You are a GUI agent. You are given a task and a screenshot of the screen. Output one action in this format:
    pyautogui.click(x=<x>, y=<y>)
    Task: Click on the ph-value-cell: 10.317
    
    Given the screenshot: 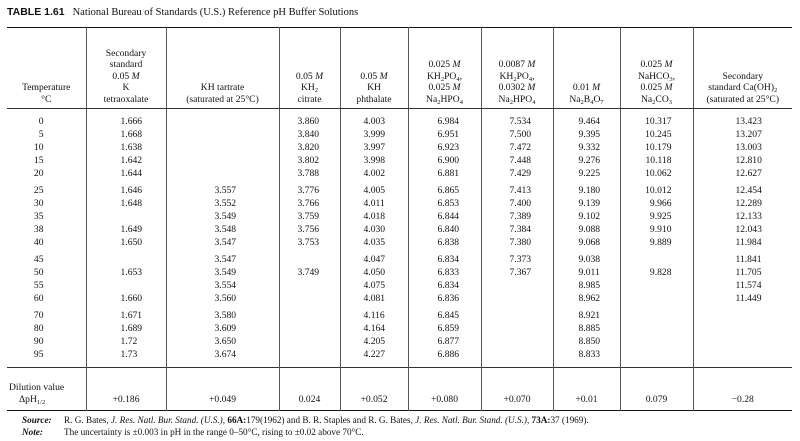 What is the action you would take?
    pyautogui.click(x=656, y=118)
    